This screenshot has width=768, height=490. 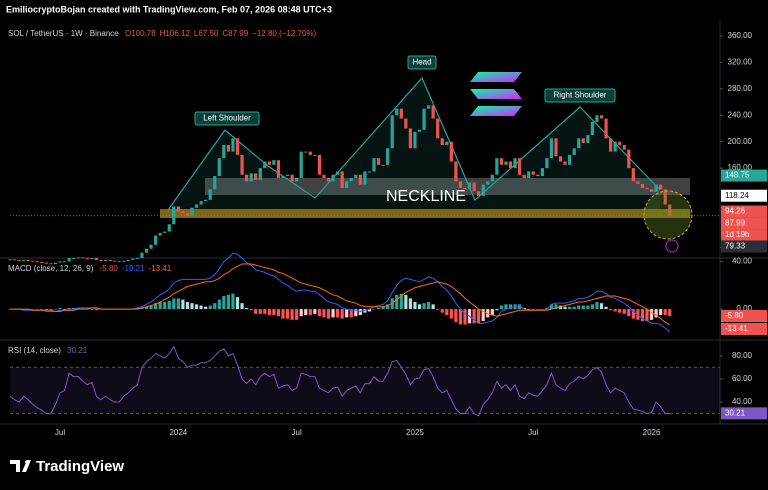 What do you see at coordinates (734, 315) in the screenshot?
I see `value-box-label: -5.80` at bounding box center [734, 315].